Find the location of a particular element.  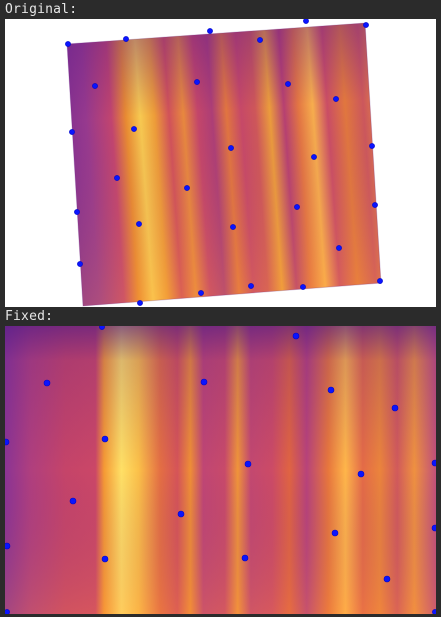

original-label: Original: is located at coordinates (41, 9).